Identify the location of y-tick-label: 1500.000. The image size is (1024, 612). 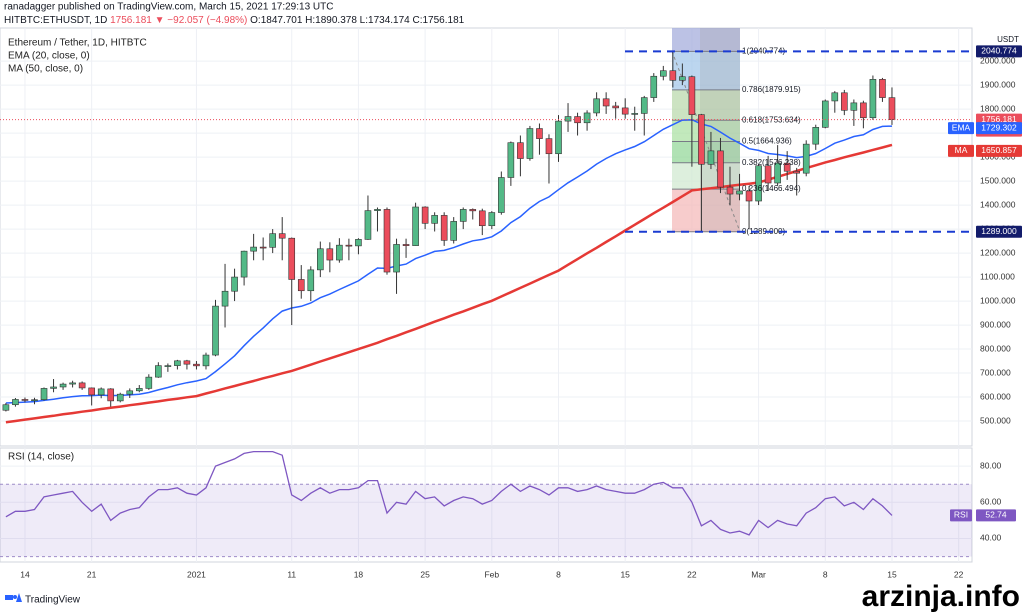
(998, 180).